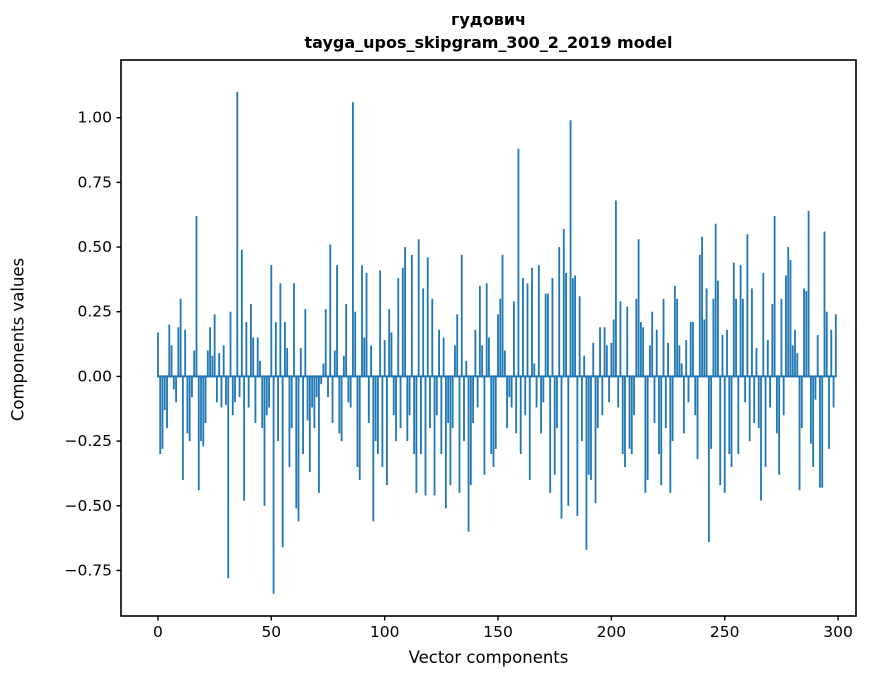  Describe the element at coordinates (498, 632) in the screenshot. I see `x-tick-label: 150` at that location.